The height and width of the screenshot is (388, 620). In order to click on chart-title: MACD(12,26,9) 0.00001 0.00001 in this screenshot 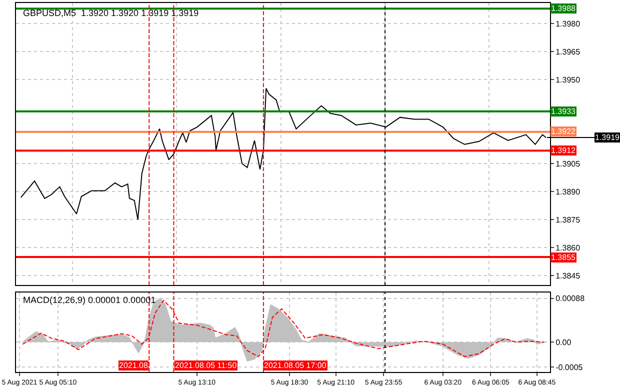, I will do `click(89, 300)`.